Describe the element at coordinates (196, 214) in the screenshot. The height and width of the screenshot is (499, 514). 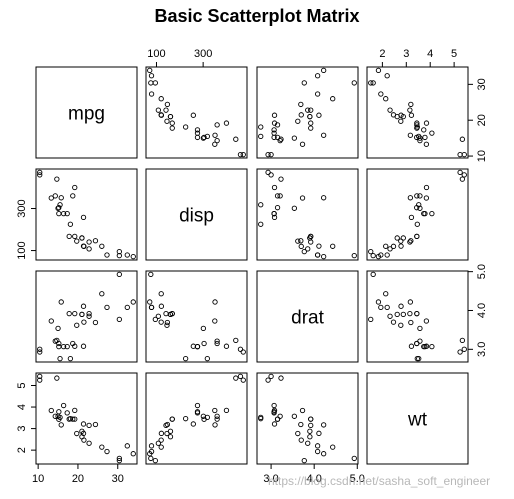
I see `panel-disp-vs-disp: disp` at that location.